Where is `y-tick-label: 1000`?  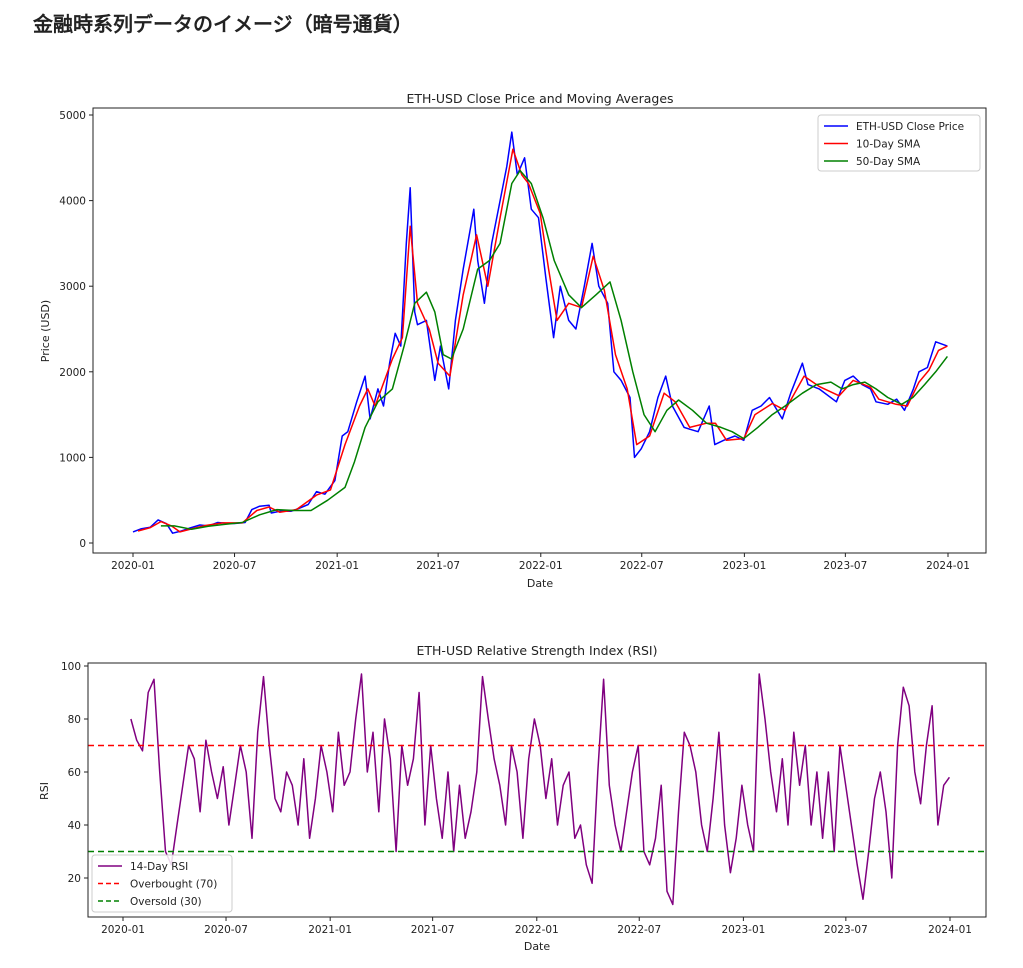 y-tick-label: 1000 is located at coordinates (72, 458).